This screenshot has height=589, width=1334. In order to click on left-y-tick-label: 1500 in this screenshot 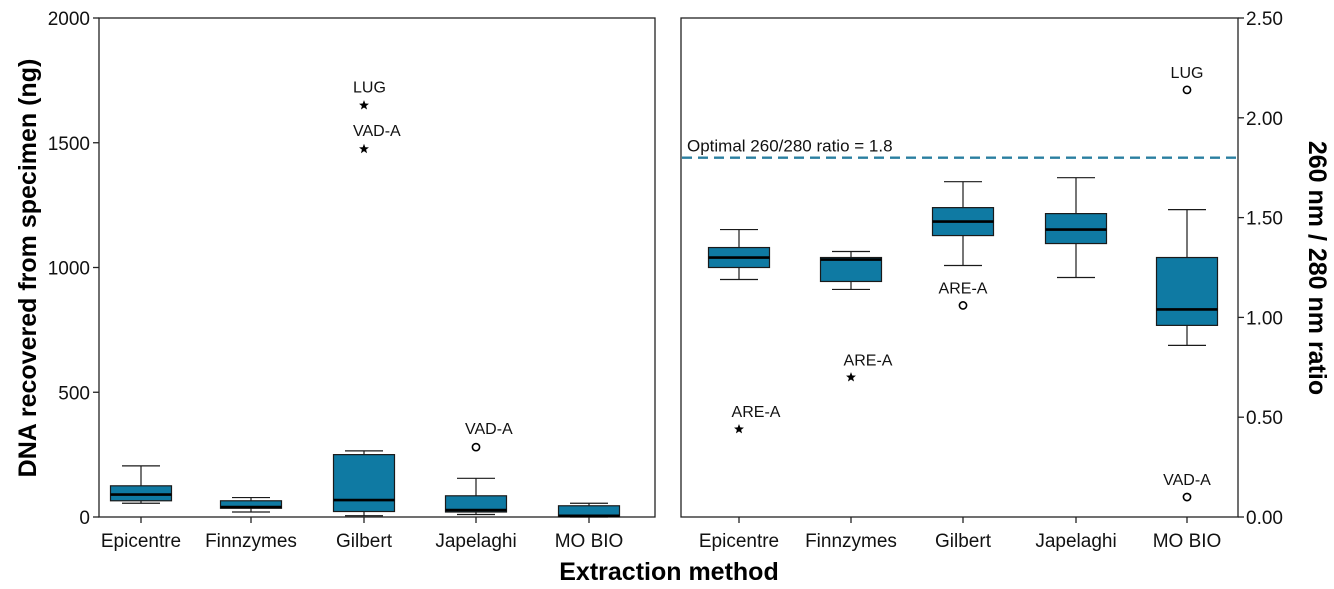, I will do `click(69, 144)`.